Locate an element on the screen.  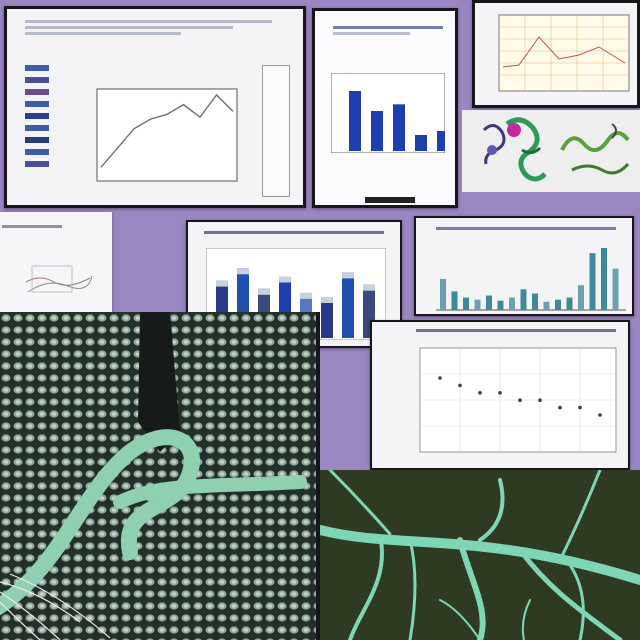
root-hairs is located at coordinates (55, 606).